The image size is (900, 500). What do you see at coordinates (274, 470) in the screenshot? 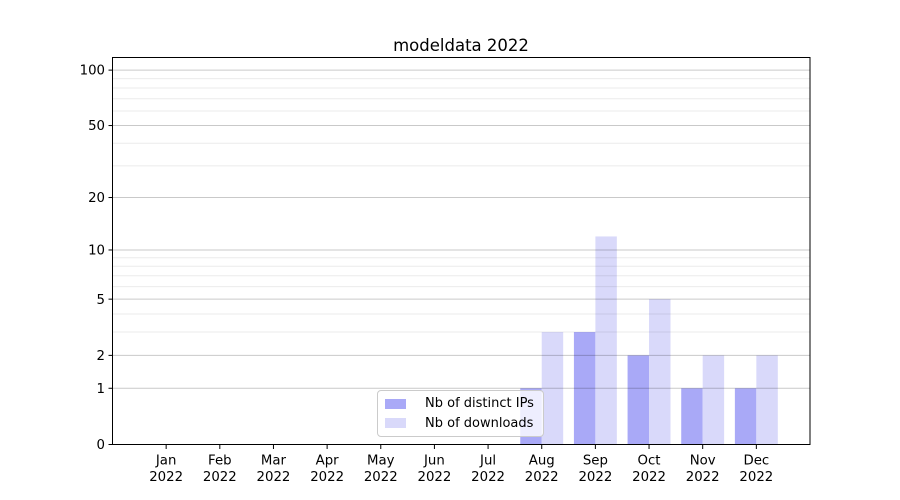
I see `x-tick-label: Mar 2022` at bounding box center [274, 470].